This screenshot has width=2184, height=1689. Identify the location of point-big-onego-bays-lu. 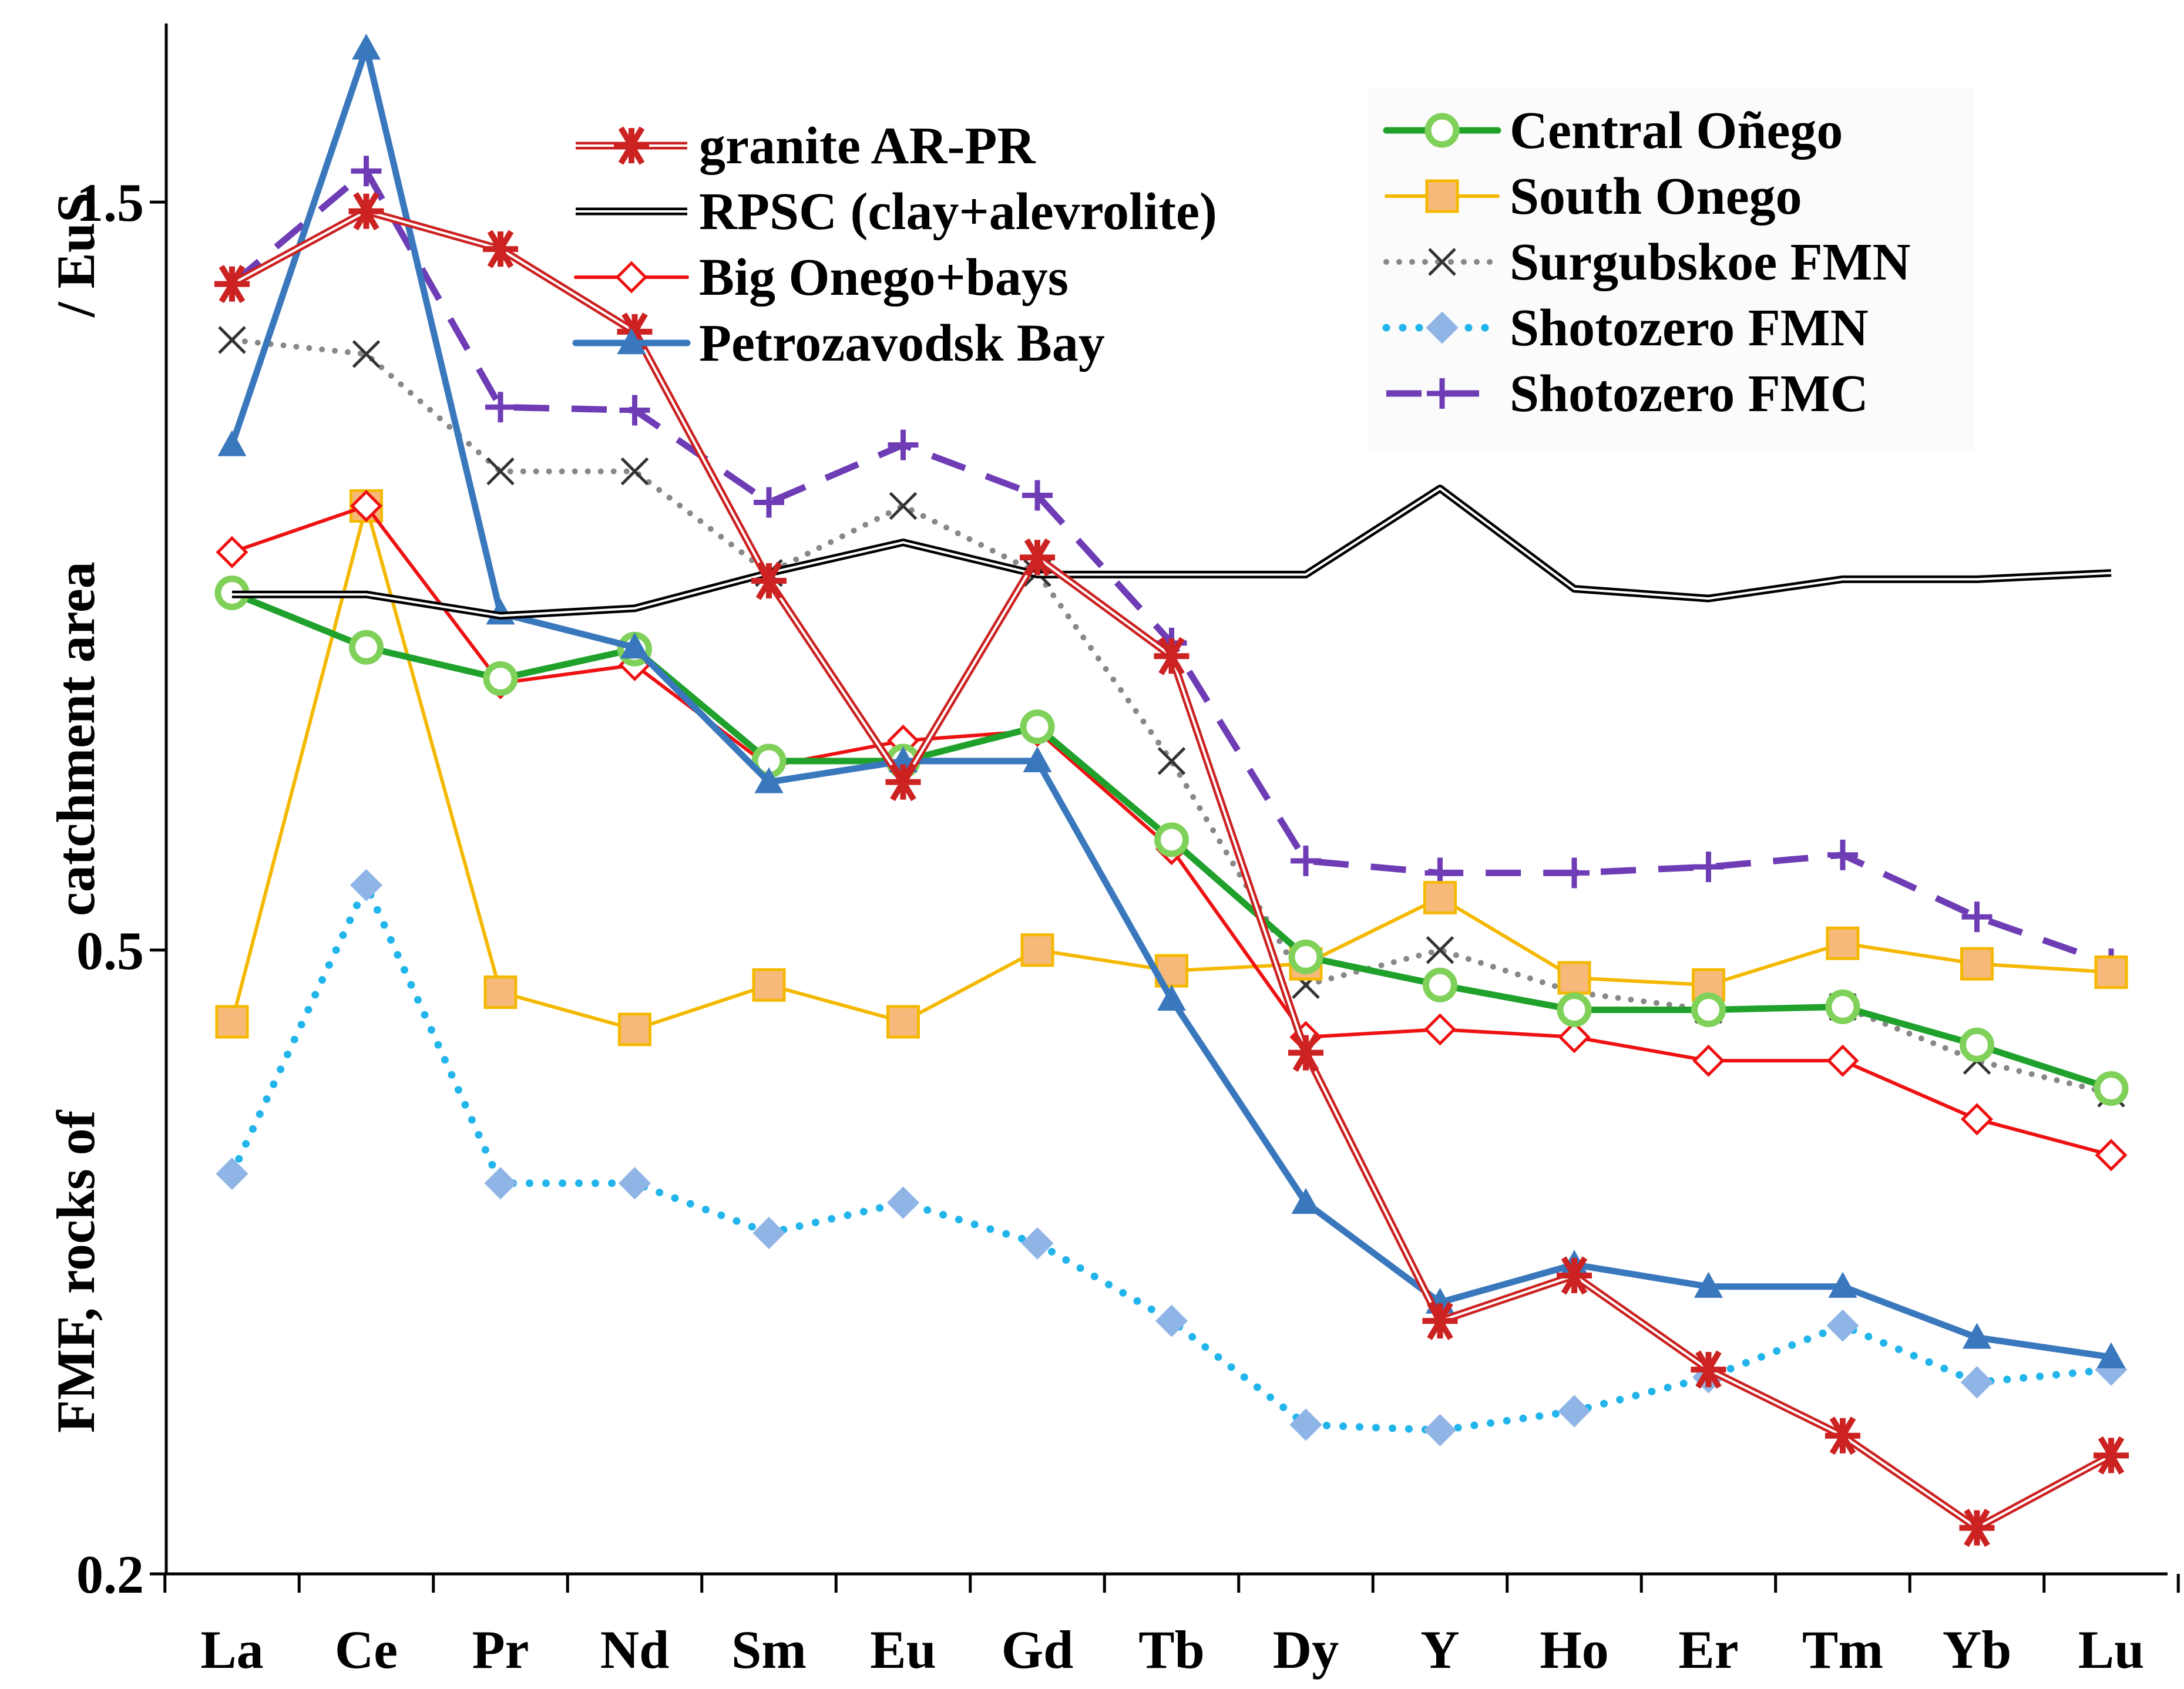
(2111, 1156).